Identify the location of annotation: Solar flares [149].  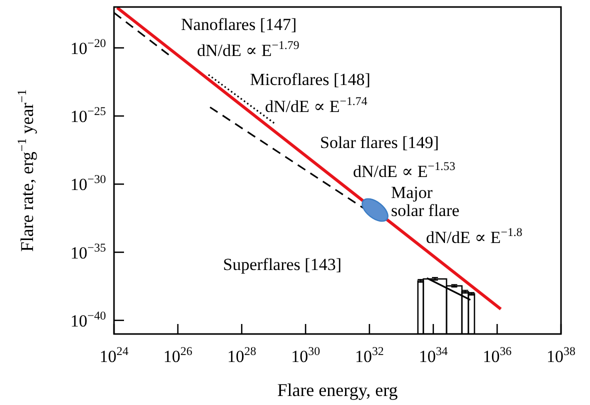
(379, 142).